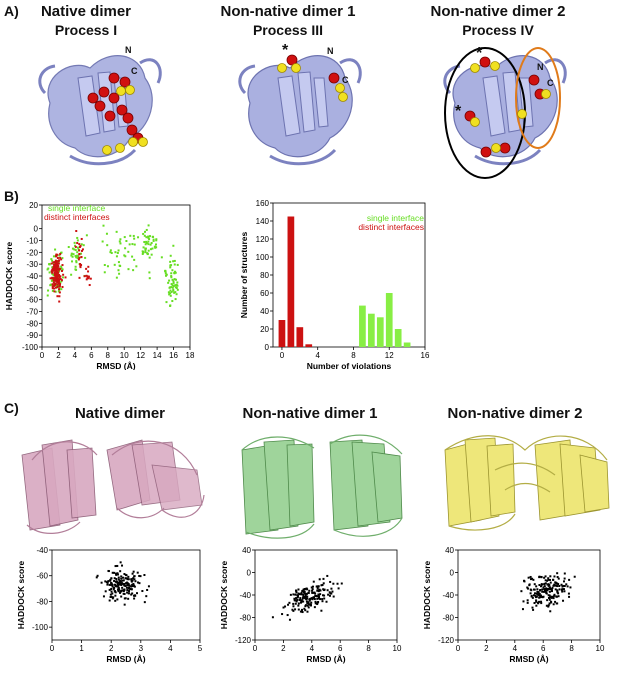 Image resolution: width=617 pixels, height=675 pixels. What do you see at coordinates (264, 329) in the screenshot?
I see `y-tick-label: 20` at bounding box center [264, 329].